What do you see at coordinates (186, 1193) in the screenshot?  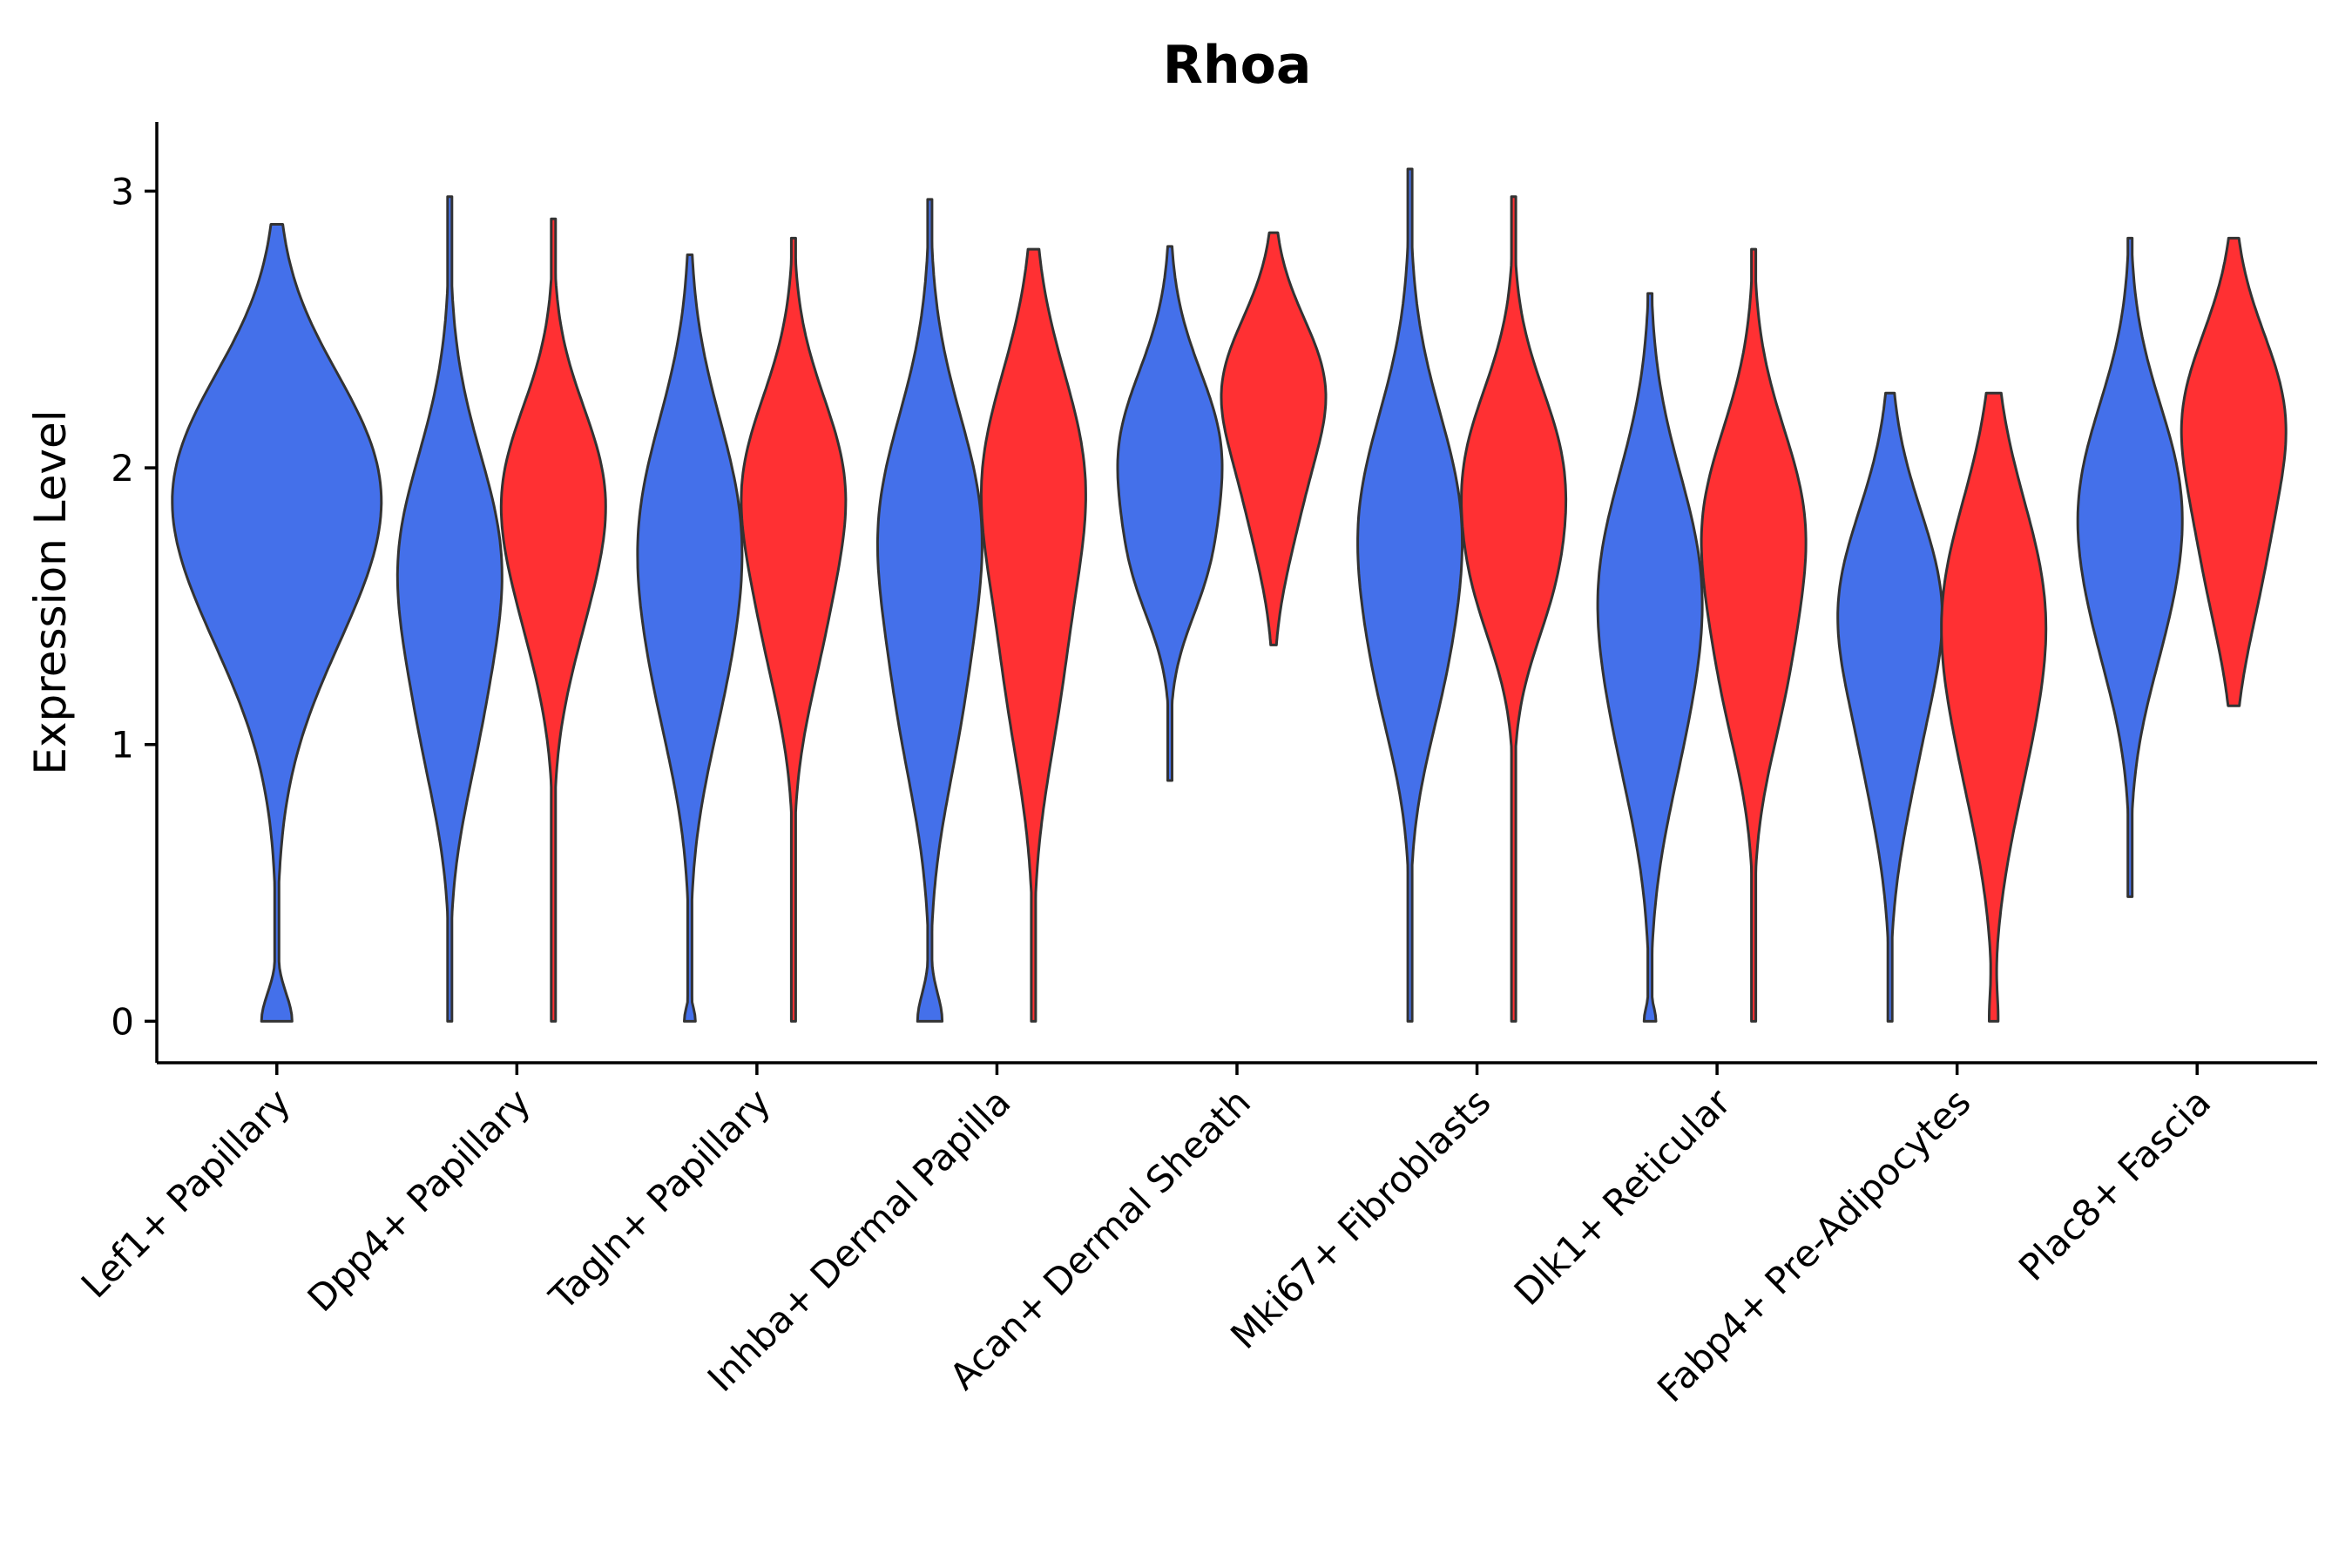 I see `x-tick-label-0: Lef1+ Papillary` at bounding box center [186, 1193].